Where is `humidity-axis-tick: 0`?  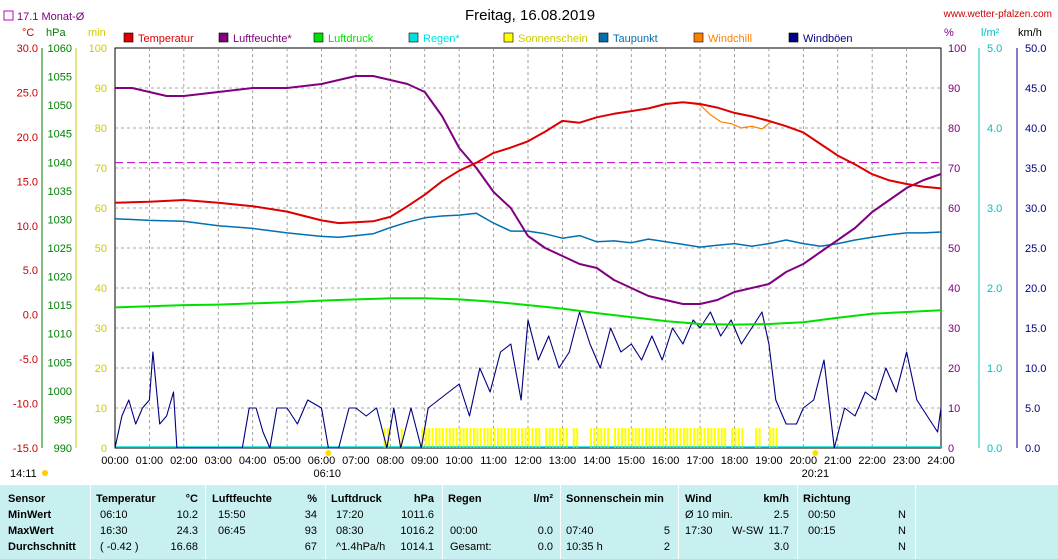
humidity-axis-tick: 0 is located at coordinates (951, 449).